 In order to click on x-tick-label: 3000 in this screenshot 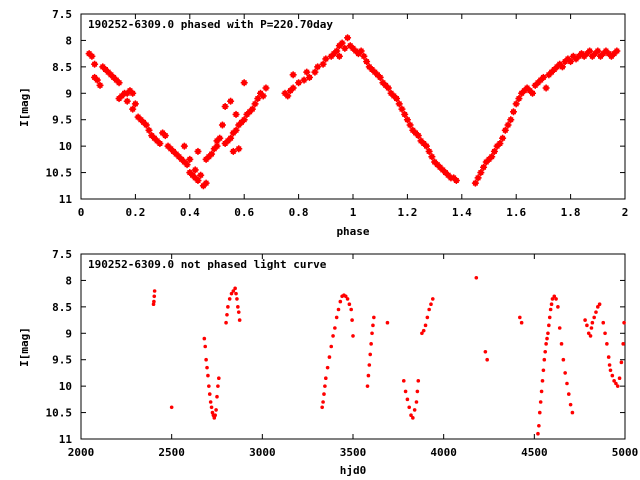, I will do `click(262, 452)`.